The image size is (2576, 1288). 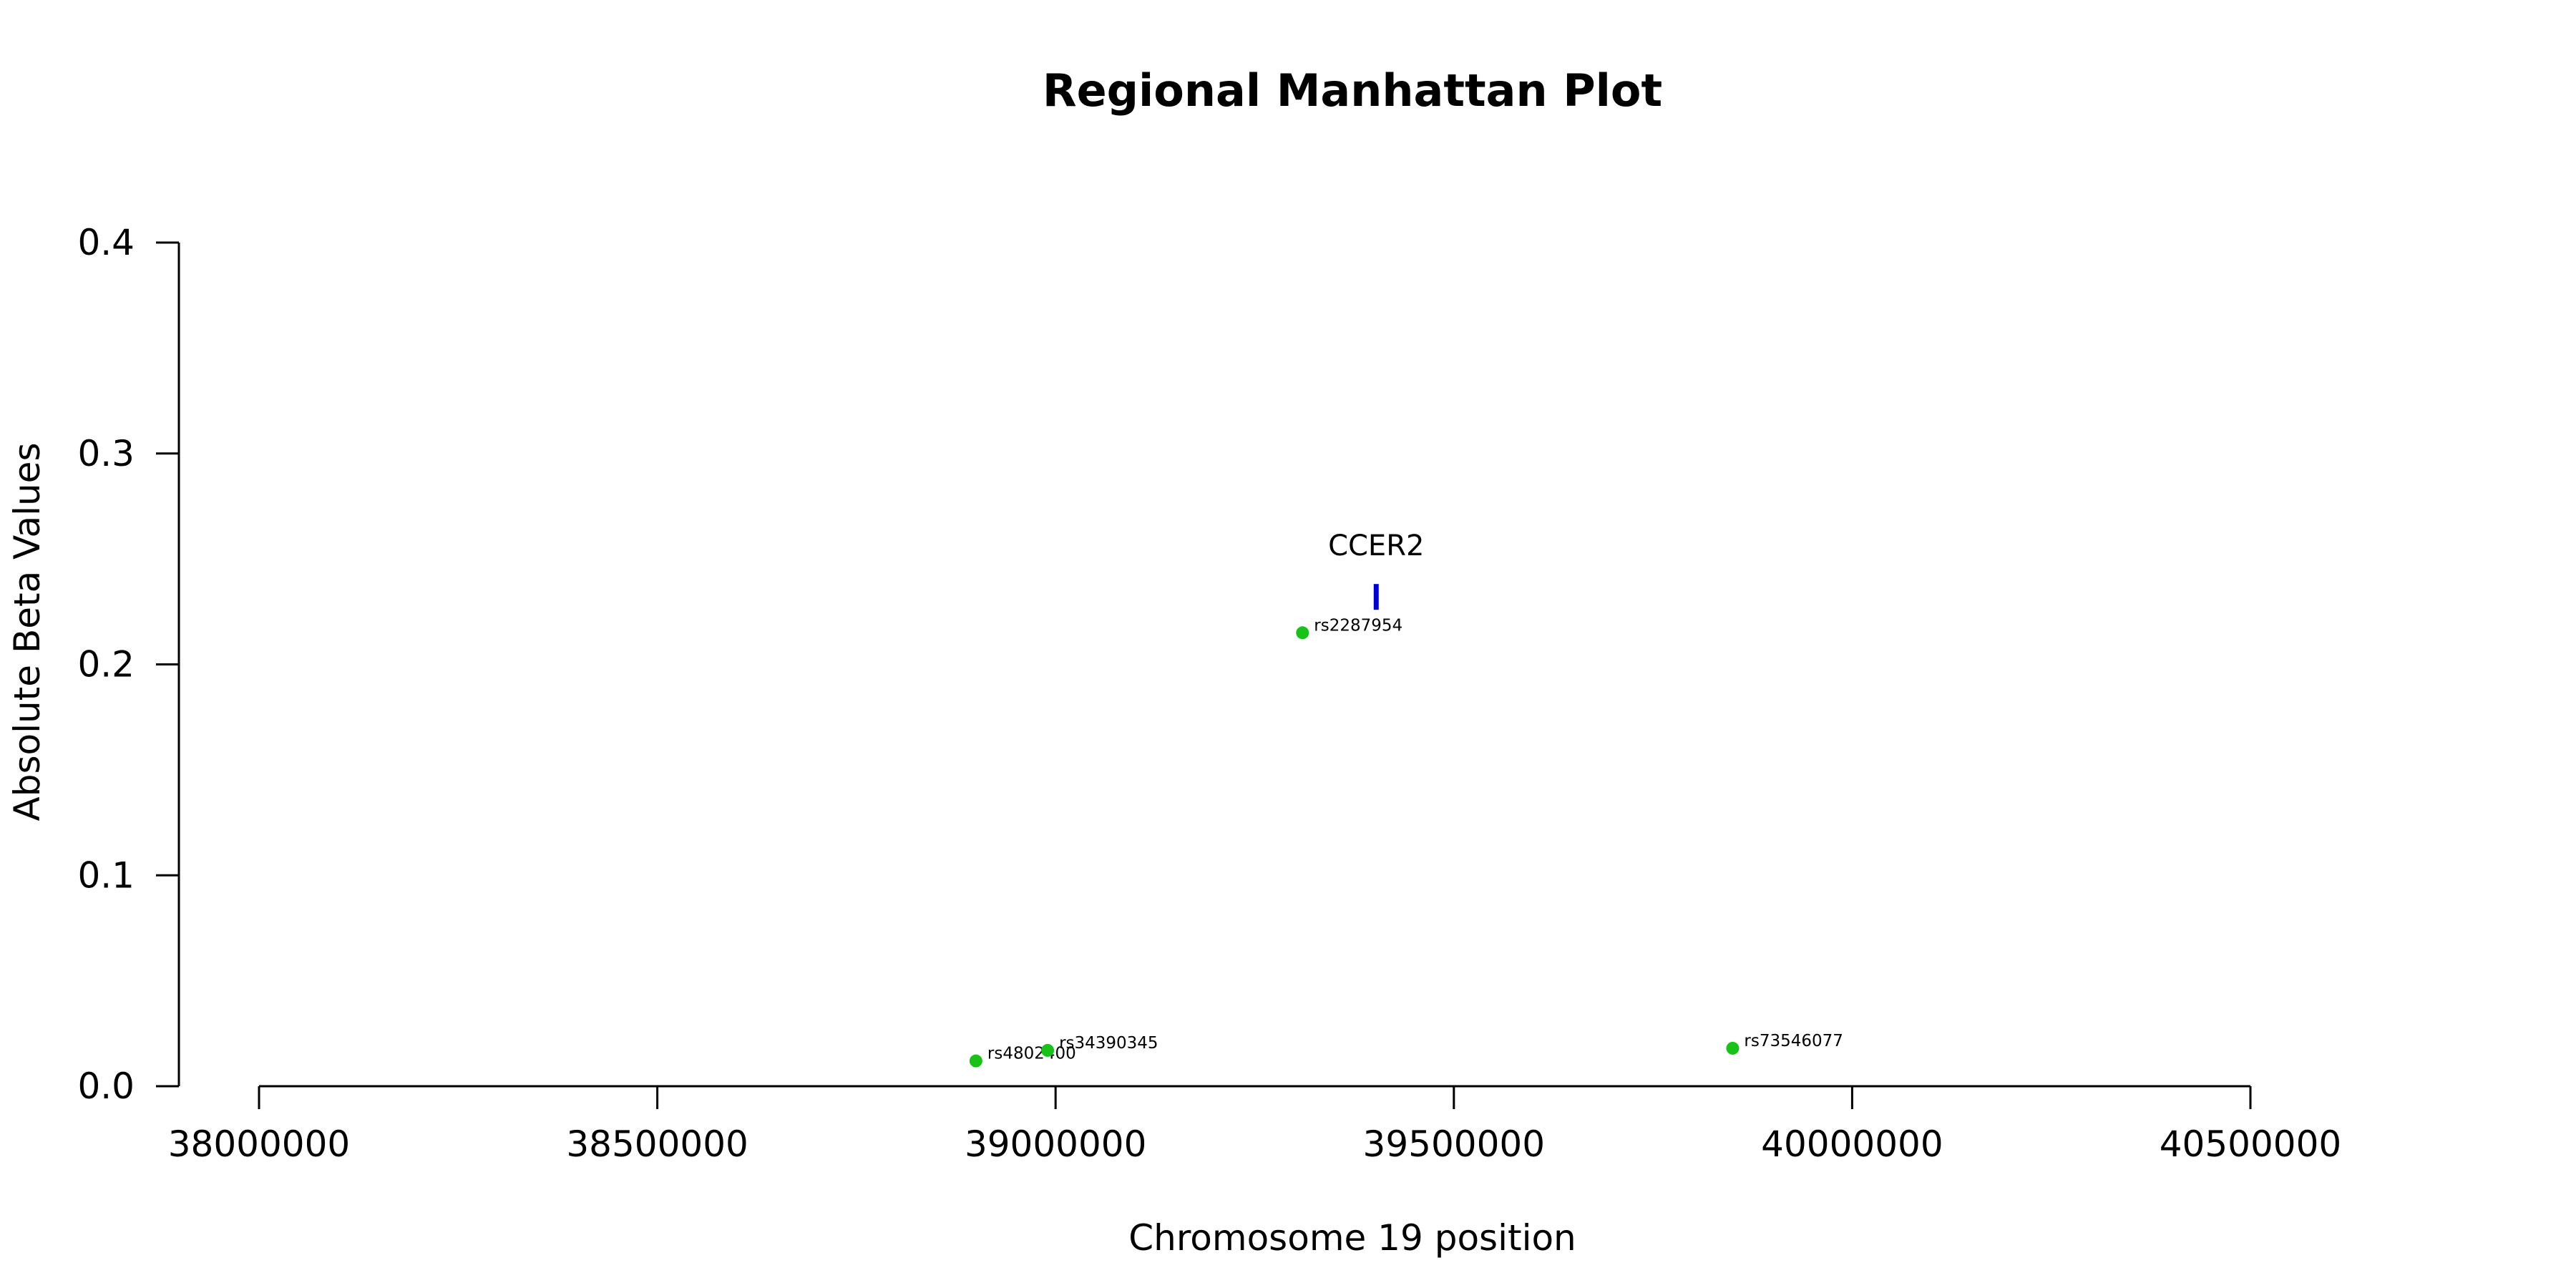 I want to click on snp-label: rs73546077, so click(x=1793, y=1041).